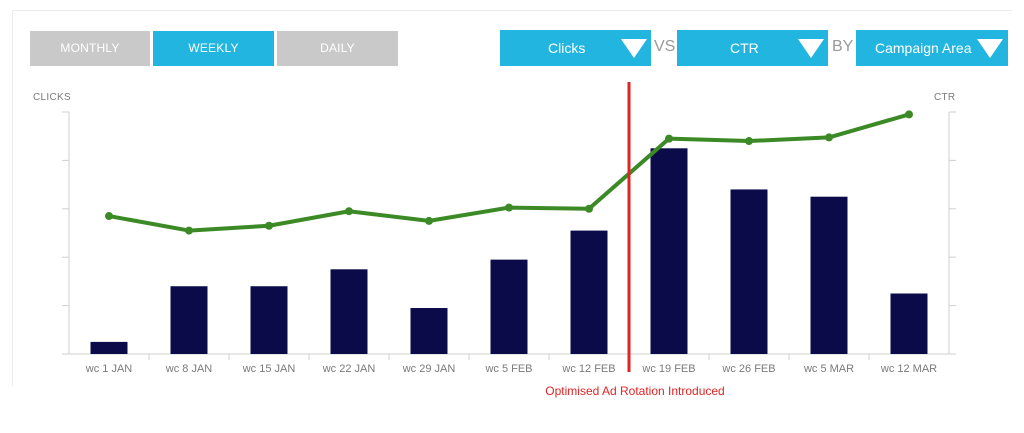 The image size is (1024, 433). I want to click on x-tick-label: wc 12 FEB, so click(588, 369).